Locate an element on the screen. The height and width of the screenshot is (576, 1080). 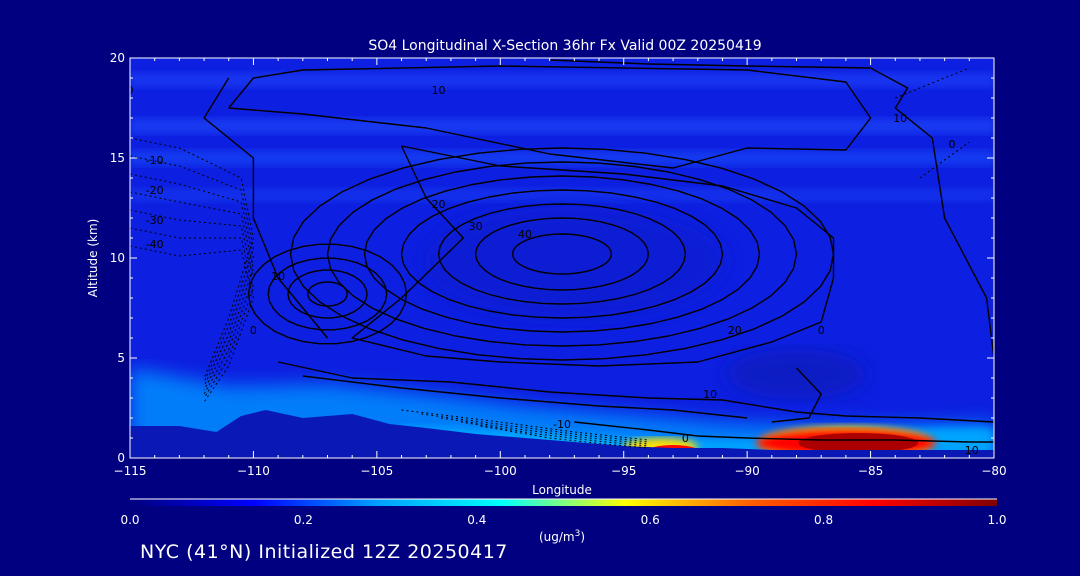
contour-label: -40 is located at coordinates (155, 244).